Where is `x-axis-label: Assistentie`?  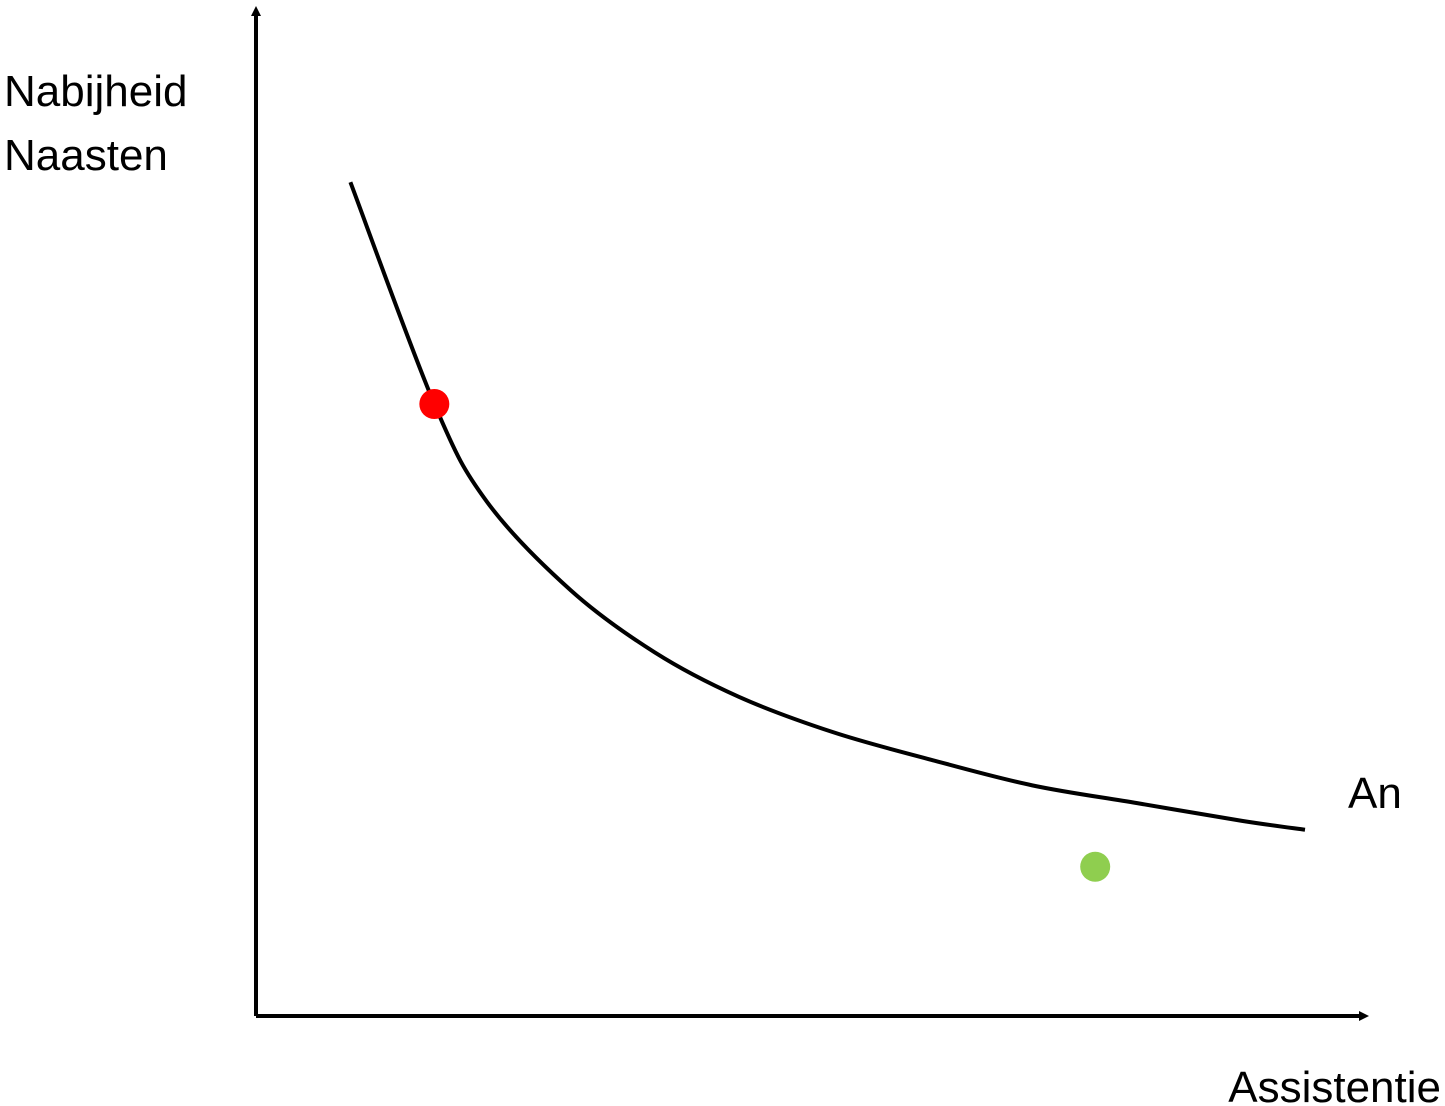 x-axis-label: Assistentie is located at coordinates (1334, 1084).